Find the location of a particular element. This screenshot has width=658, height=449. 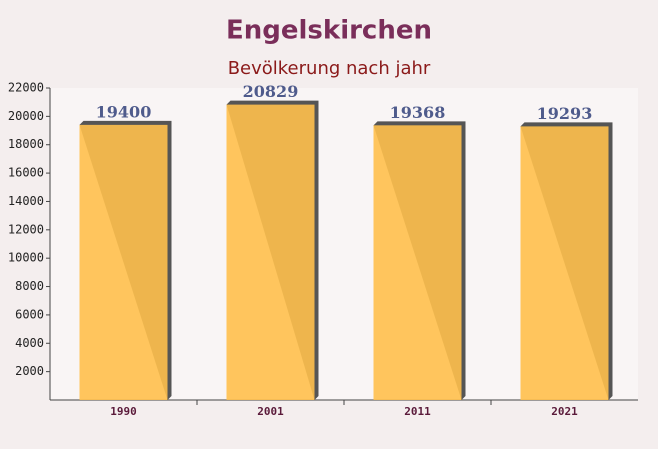

y-tick-label: 14000 is located at coordinates (26, 201).